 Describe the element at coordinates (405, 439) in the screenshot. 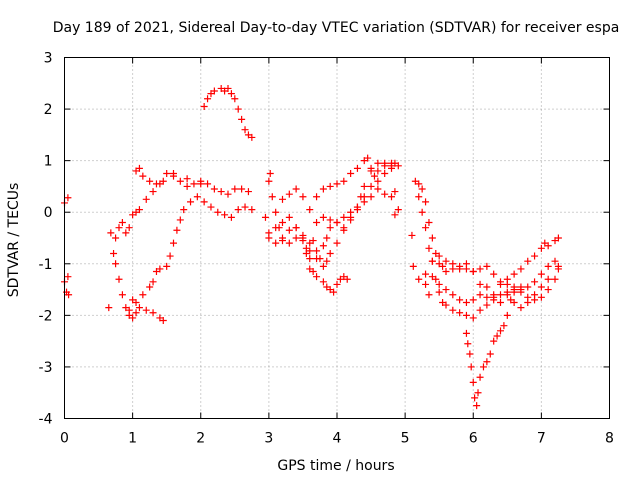

I see `x-tick-label: 5` at that location.